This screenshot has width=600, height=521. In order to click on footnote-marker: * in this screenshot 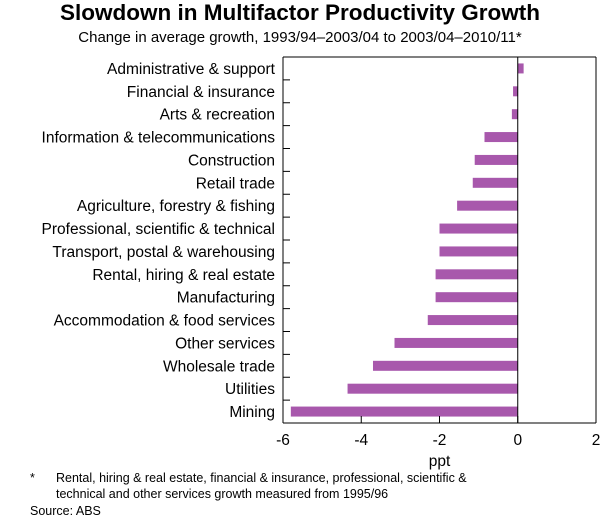, I will do `click(32, 478)`.